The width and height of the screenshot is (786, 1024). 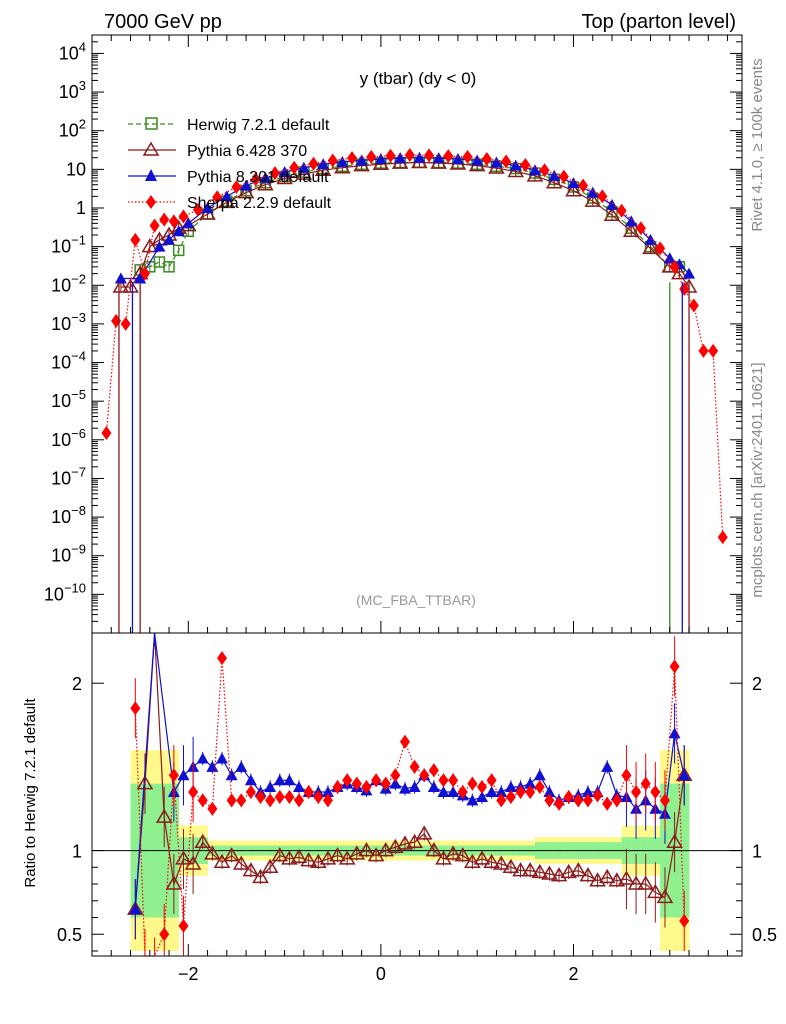 I want to click on legend-label-pythia8: Pythia 8.301 default, so click(x=258, y=177).